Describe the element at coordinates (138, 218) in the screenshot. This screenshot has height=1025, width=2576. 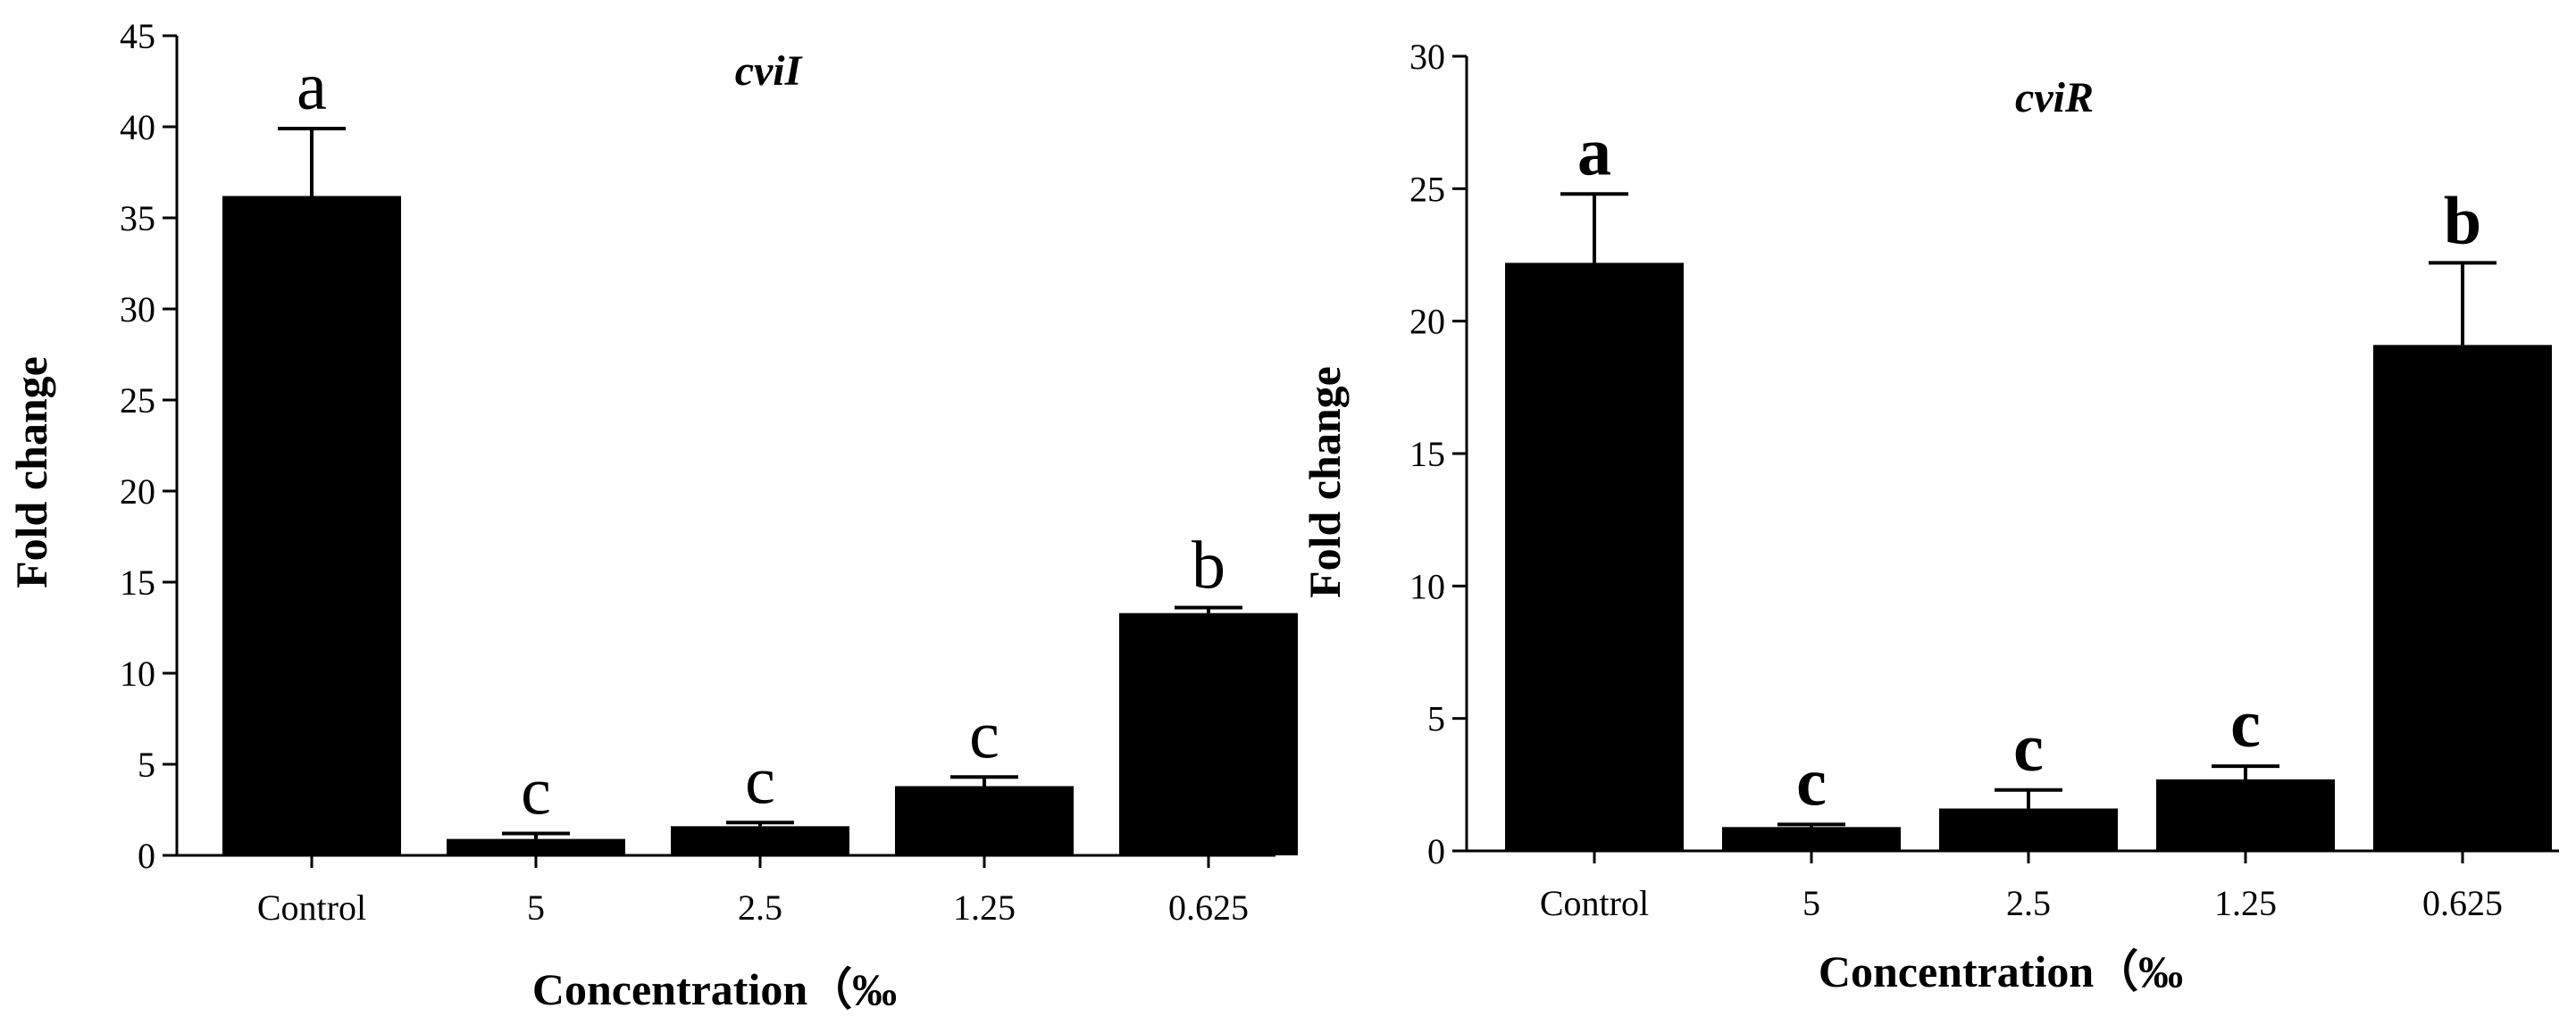
I see `y-tick-label: 35` at that location.